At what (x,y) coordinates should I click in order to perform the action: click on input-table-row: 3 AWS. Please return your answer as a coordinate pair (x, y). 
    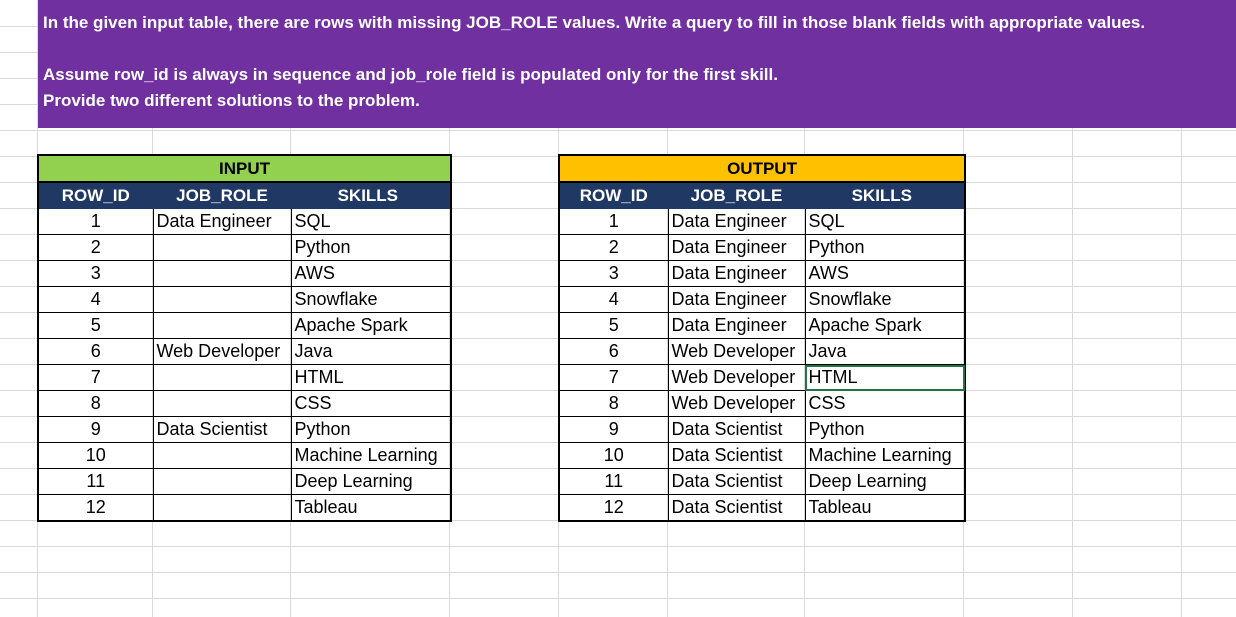
    Looking at the image, I should click on (244, 273).